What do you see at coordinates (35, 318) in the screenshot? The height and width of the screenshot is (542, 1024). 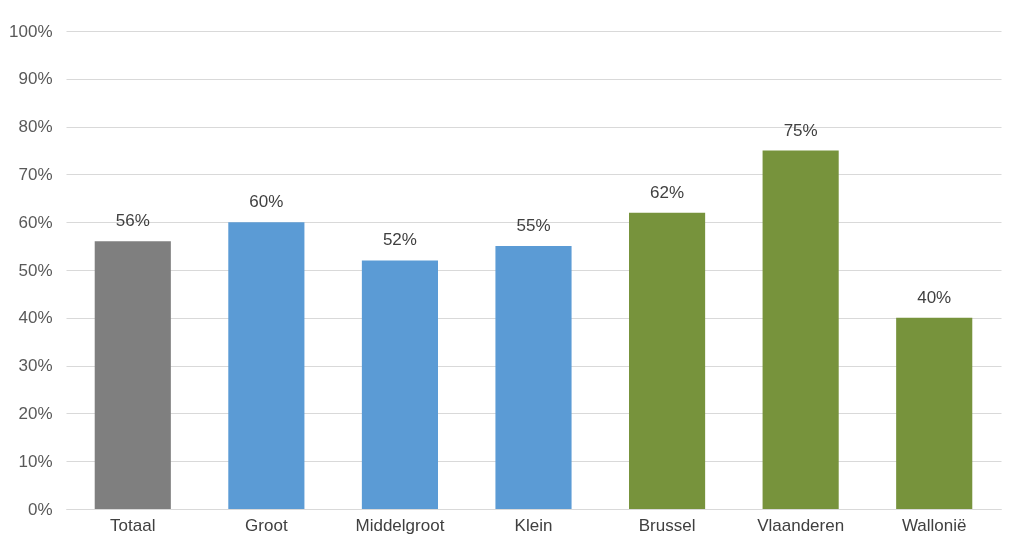 I see `y-tick-label: 40%` at bounding box center [35, 318].